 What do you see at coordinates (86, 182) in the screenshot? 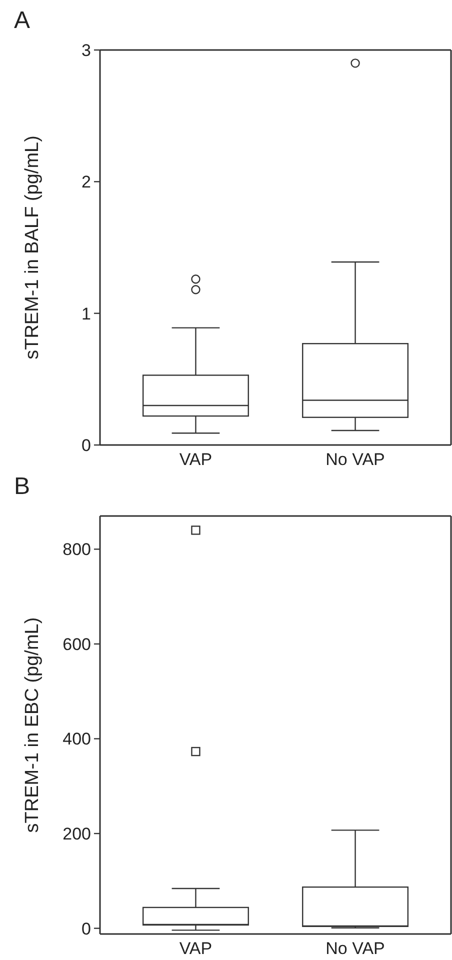
I see `y-tick-label: 2` at bounding box center [86, 182].